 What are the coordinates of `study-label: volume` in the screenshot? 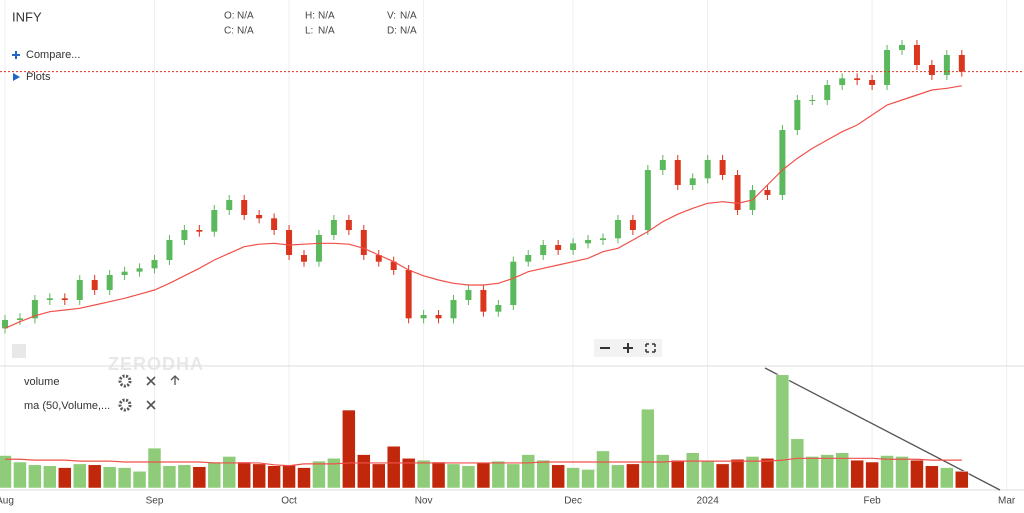 It's located at (41, 382).